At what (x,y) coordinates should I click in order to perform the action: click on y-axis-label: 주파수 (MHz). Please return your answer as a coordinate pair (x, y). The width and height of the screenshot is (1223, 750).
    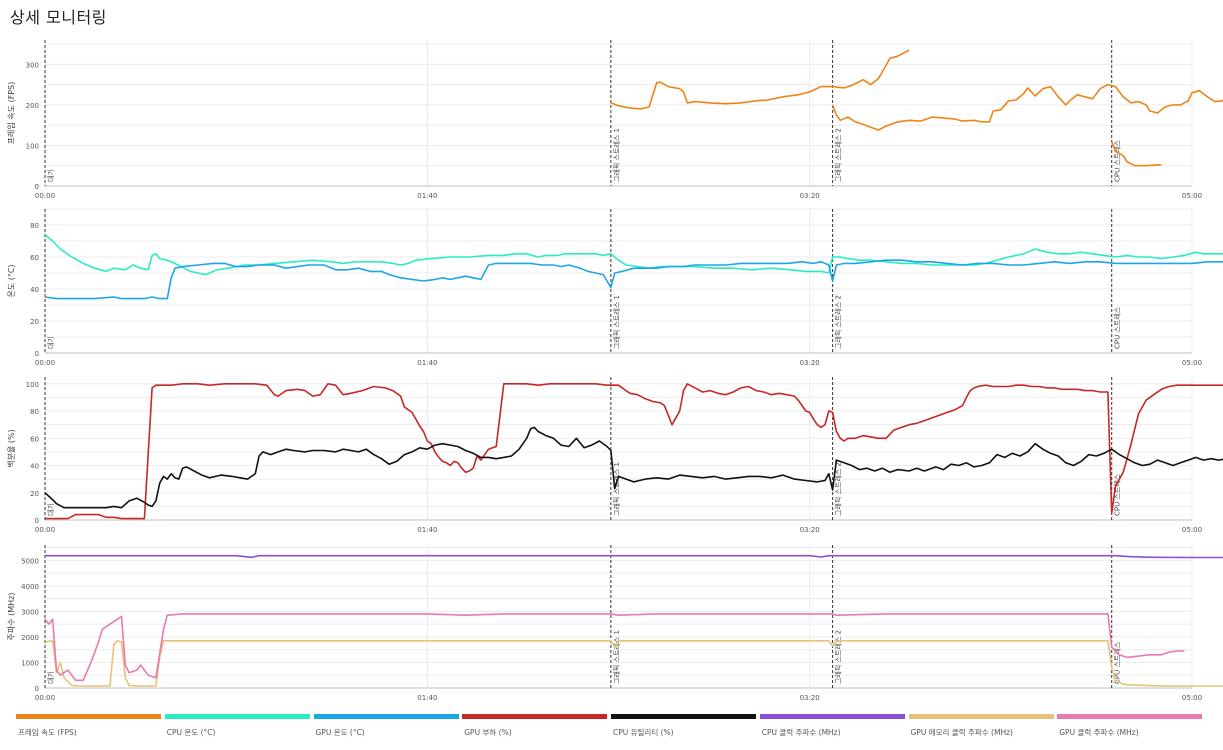
    Looking at the image, I should click on (11, 617).